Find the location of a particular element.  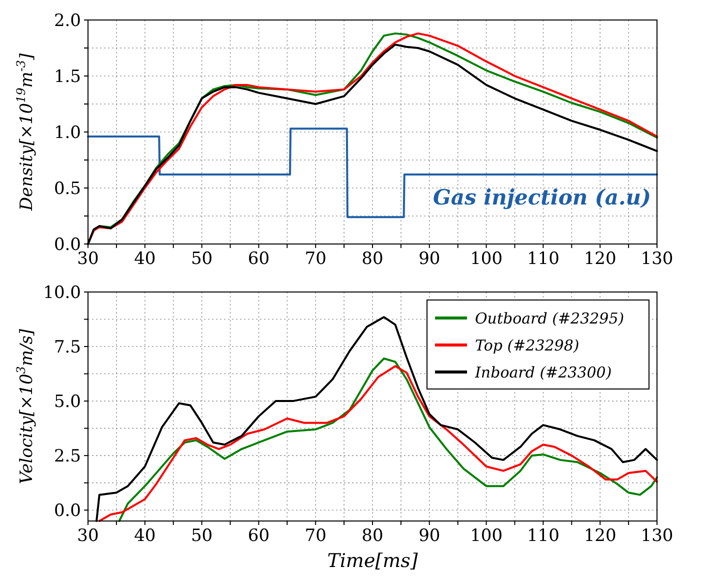

y-tick-label: 10.0 is located at coordinates (62, 292).